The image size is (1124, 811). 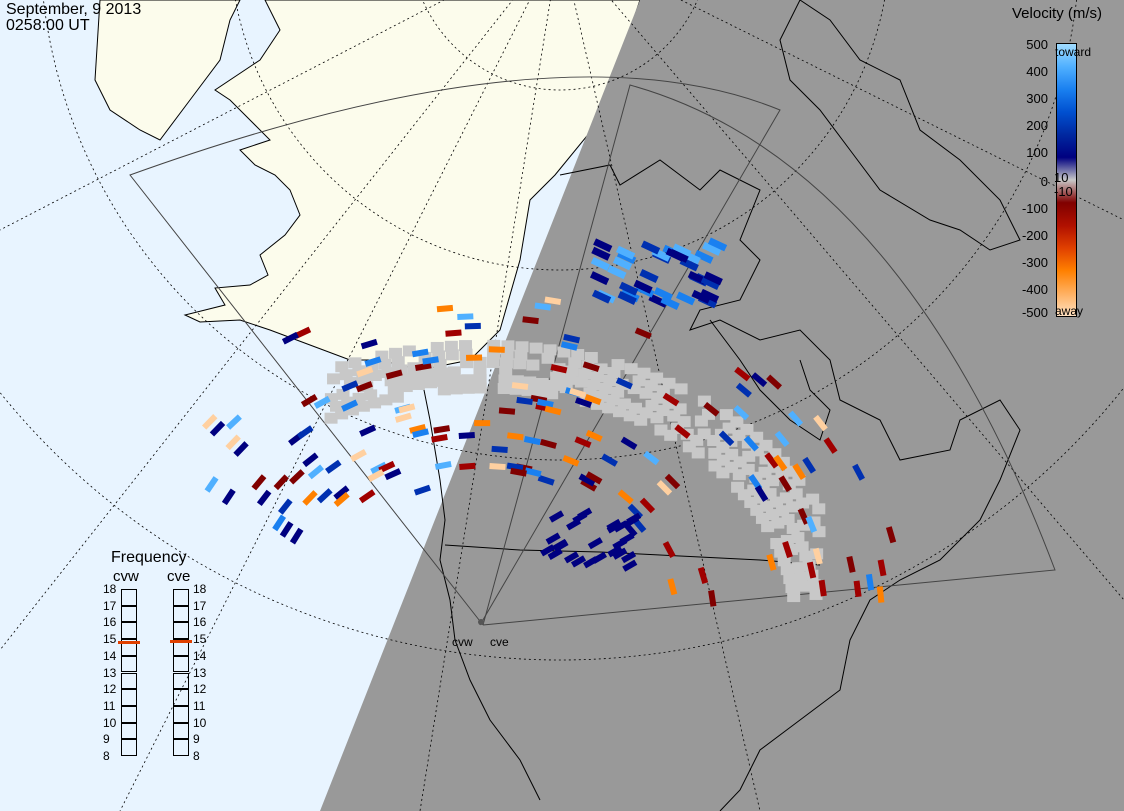 What do you see at coordinates (74, 9) in the screenshot?
I see `date-label: September, 9 2013` at bounding box center [74, 9].